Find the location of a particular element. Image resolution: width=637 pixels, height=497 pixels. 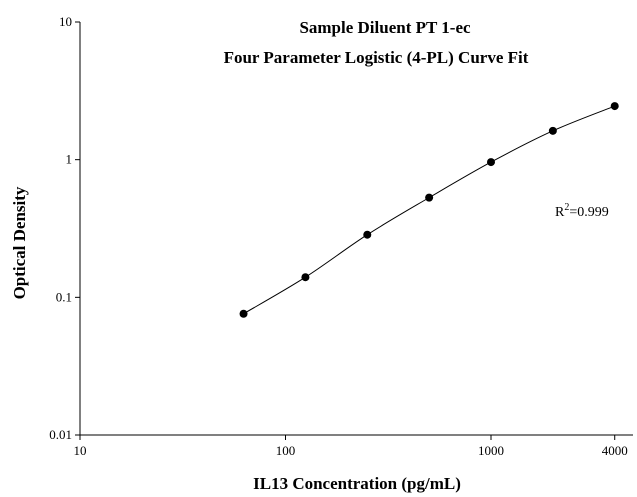

r-squared-superscript: 2 is located at coordinates (566, 207).